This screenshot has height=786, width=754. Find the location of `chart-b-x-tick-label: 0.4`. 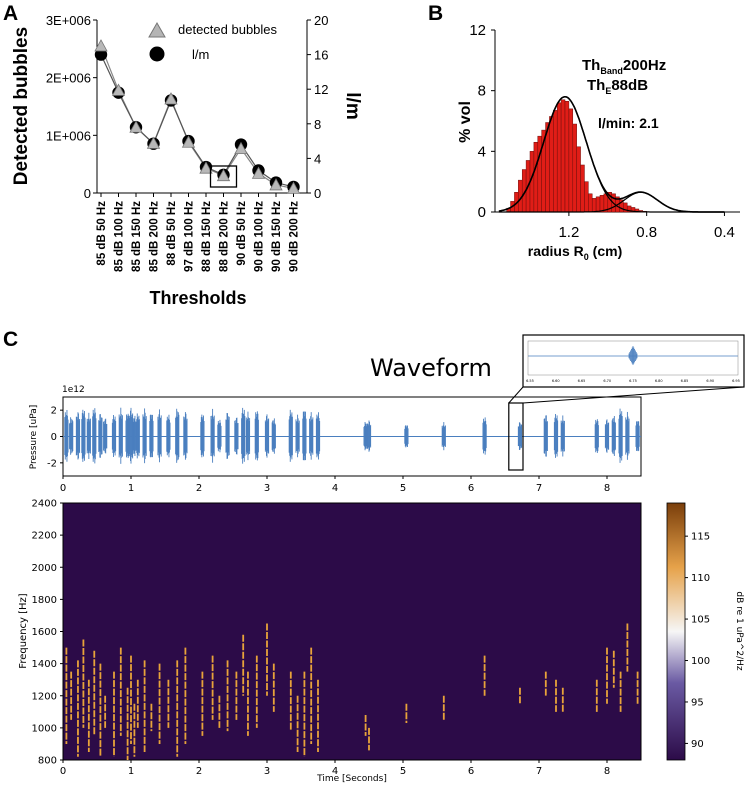

chart-b-x-tick-label: 0.4 is located at coordinates (724, 232).